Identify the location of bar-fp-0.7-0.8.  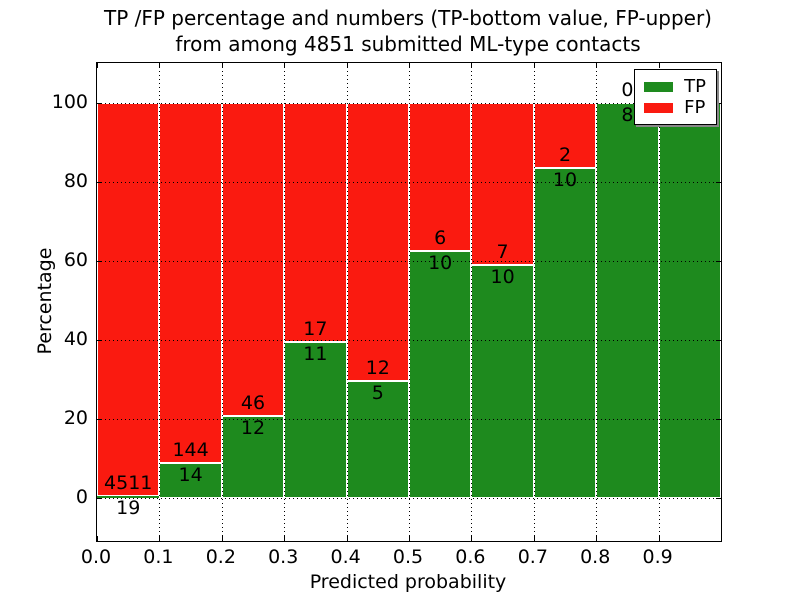
(565, 135).